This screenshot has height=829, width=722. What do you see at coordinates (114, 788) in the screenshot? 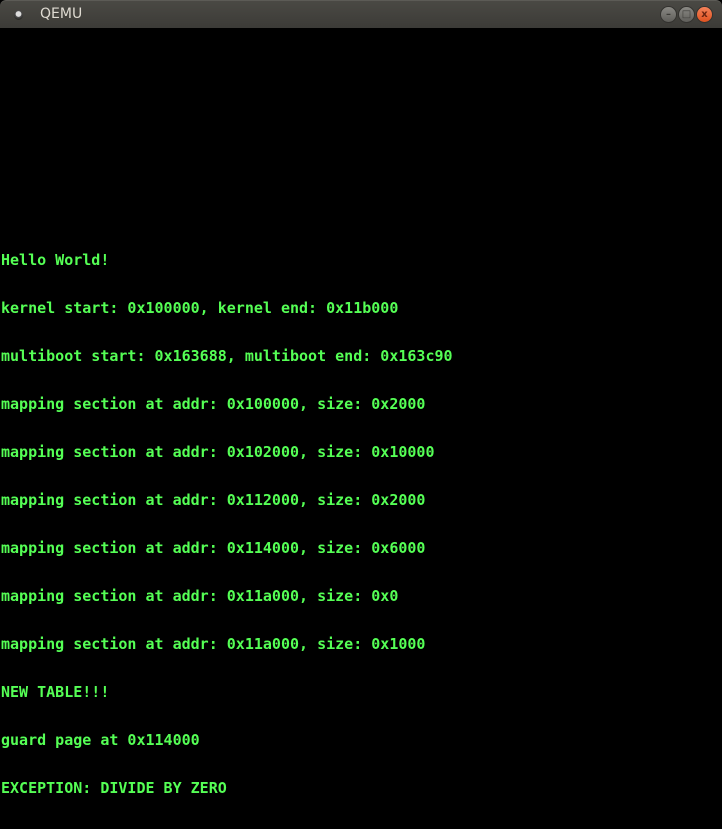
I see `console-line: EXCEPTION: DIVIDE BY ZERO` at bounding box center [114, 788].